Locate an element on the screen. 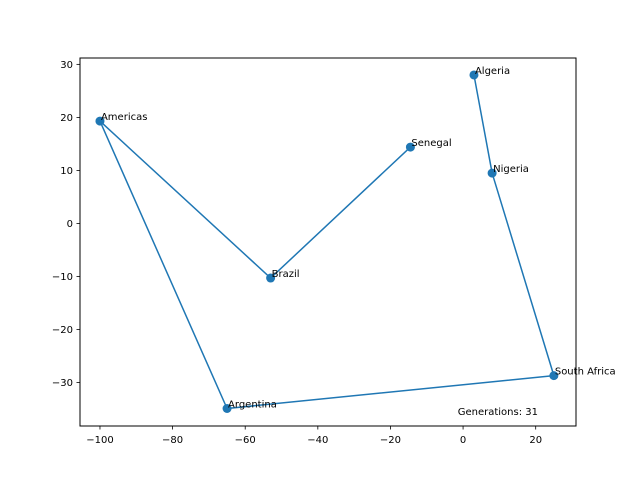  y-tick-label: −30 is located at coordinates (62, 383).